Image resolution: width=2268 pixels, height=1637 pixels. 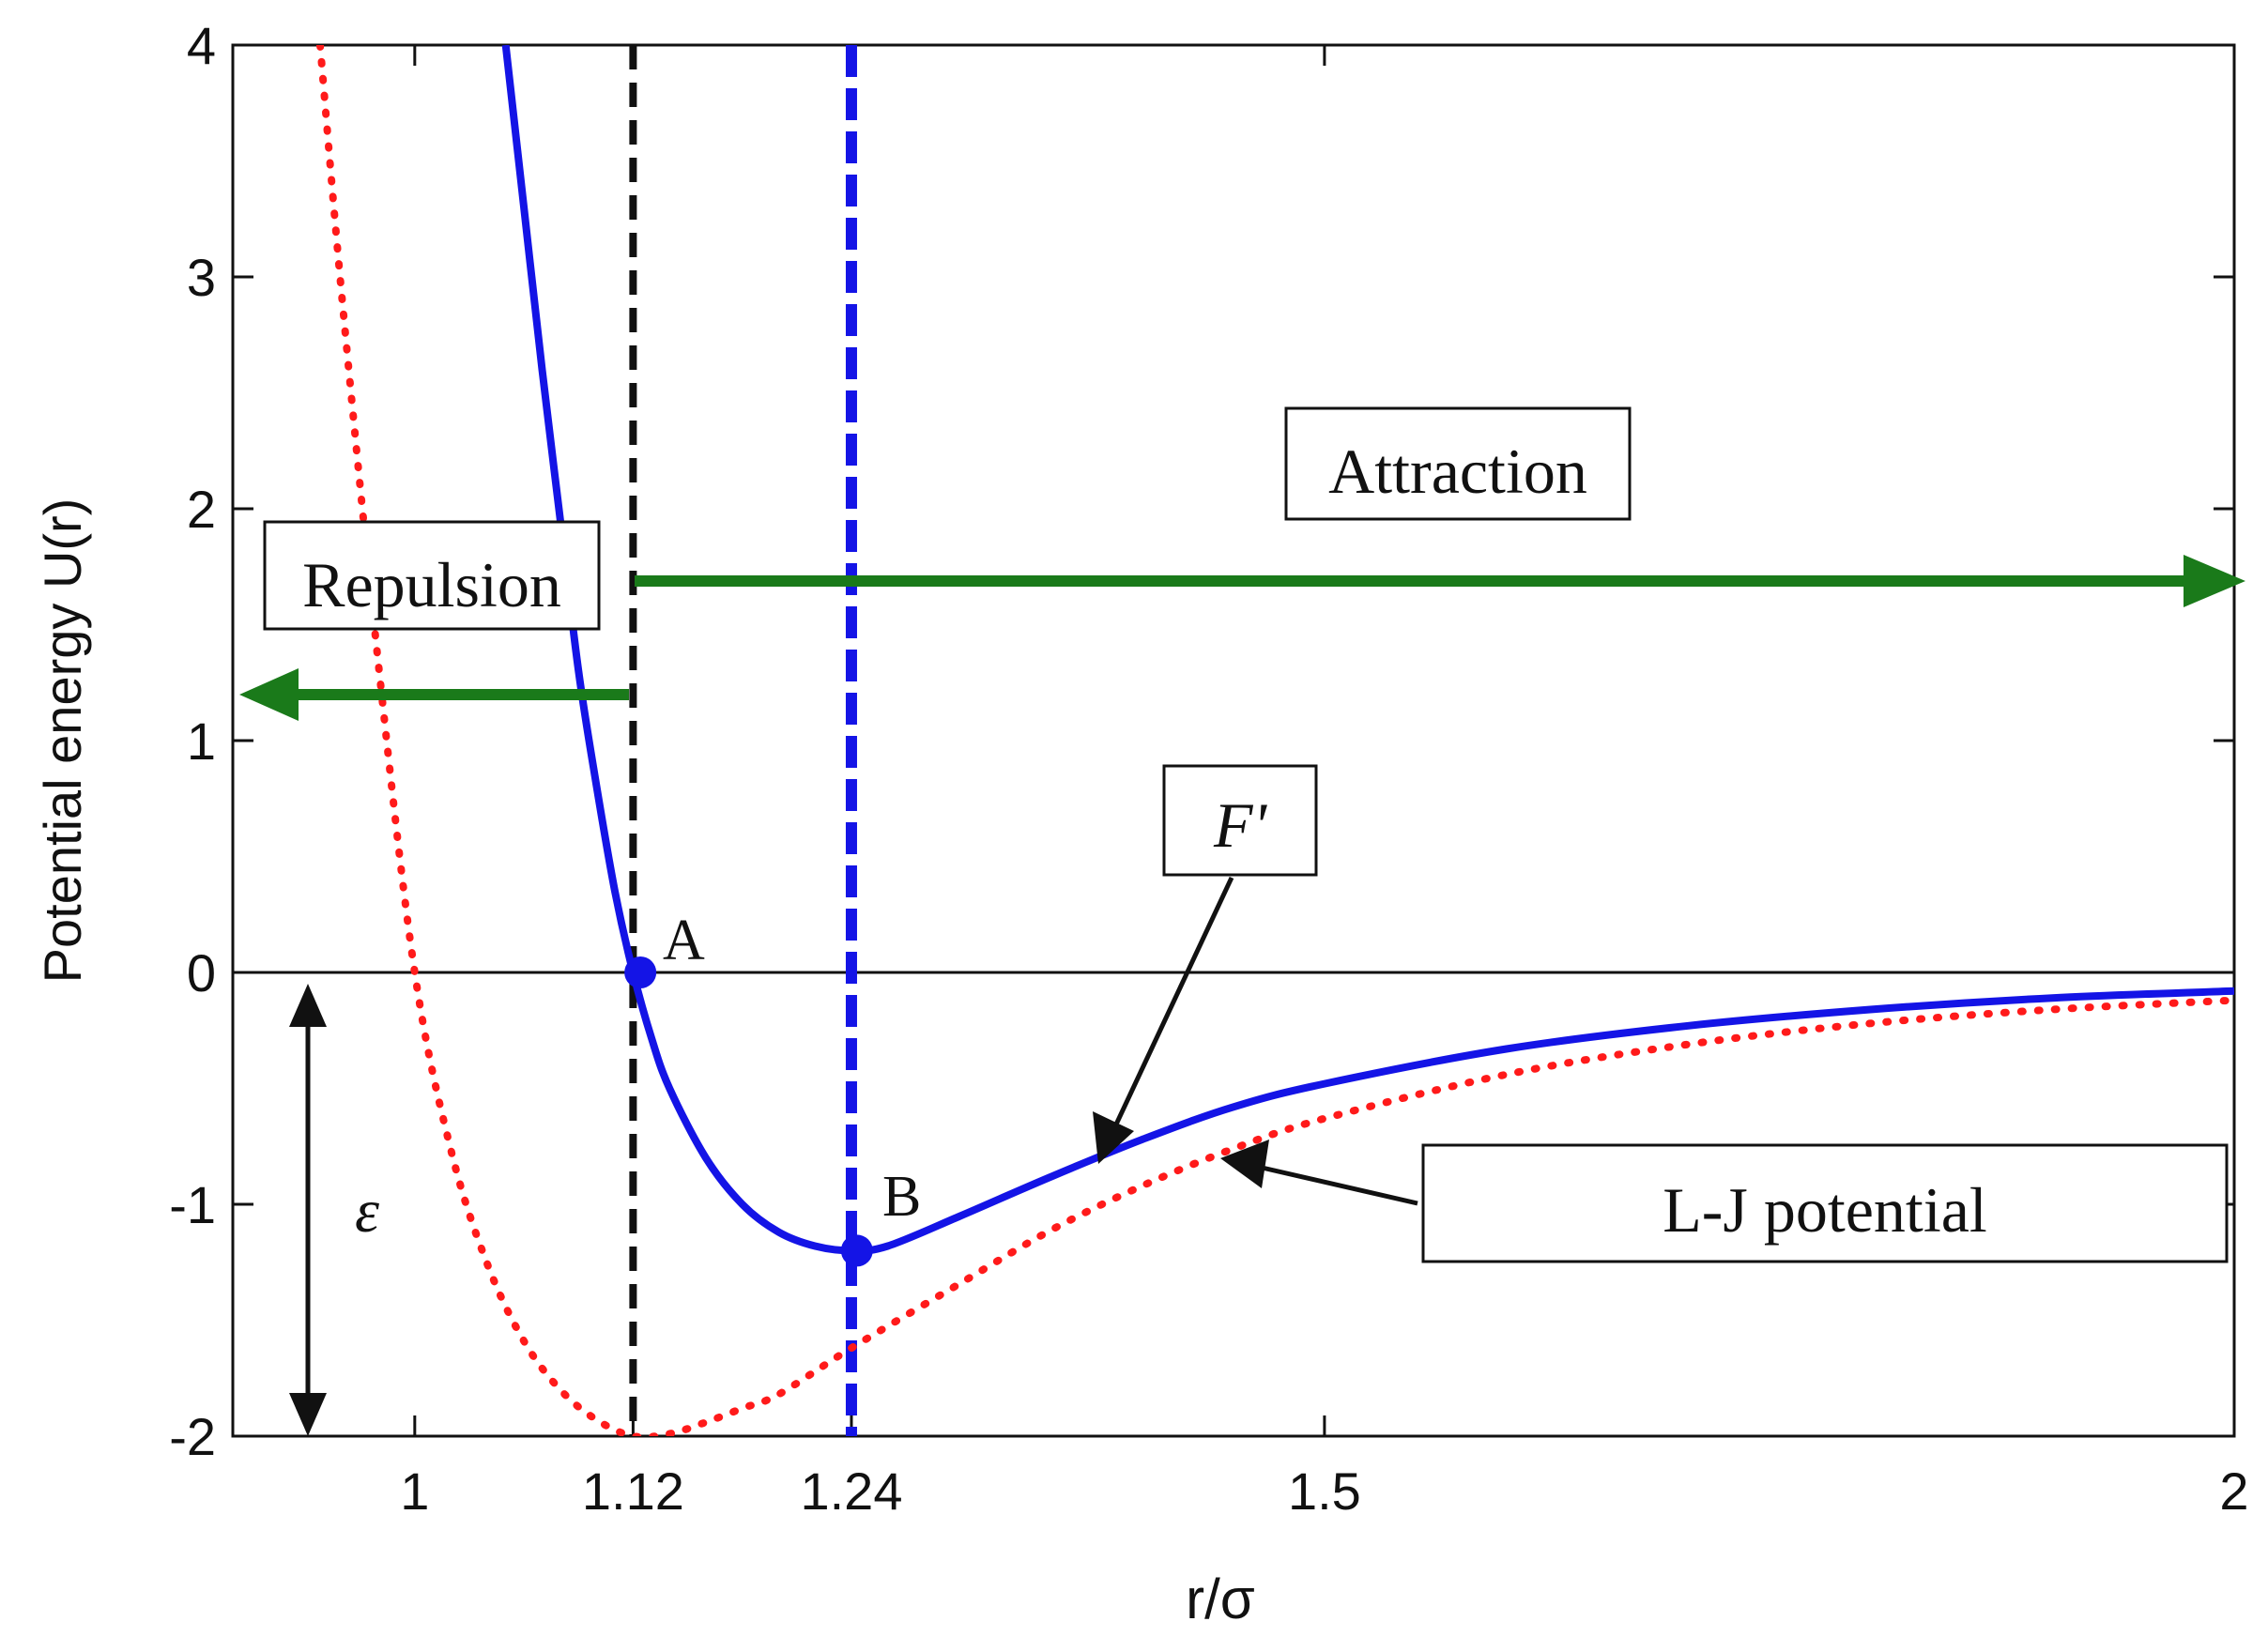 What do you see at coordinates (192, 1436) in the screenshot?
I see `y-tick-label: -2` at bounding box center [192, 1436].